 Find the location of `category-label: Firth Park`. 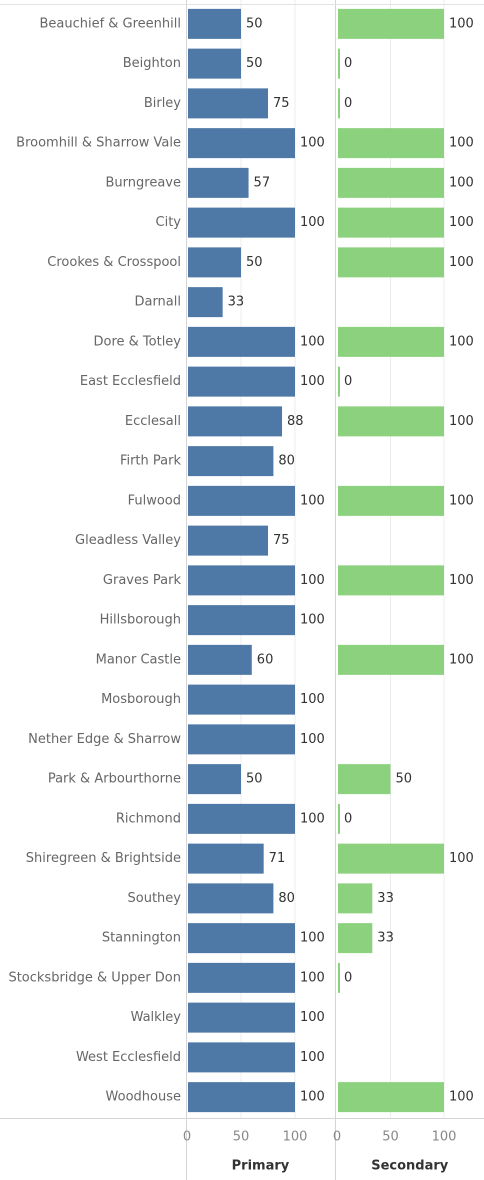

category-label: Firth Park is located at coordinates (151, 461).